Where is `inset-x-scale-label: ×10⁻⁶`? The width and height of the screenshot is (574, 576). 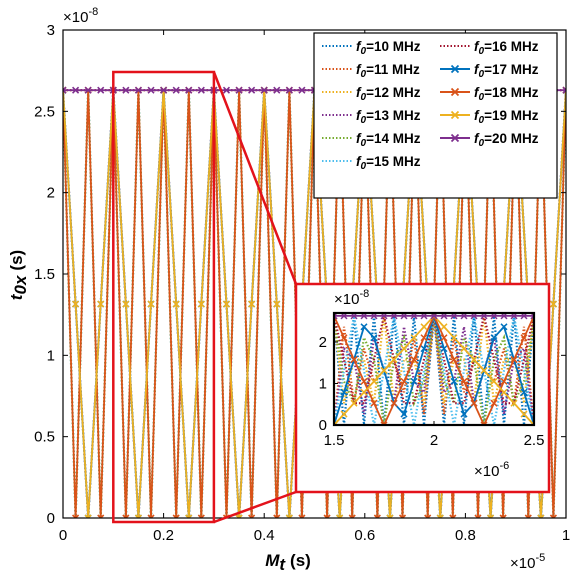
inset-x-scale-label: ×10⁻⁶ is located at coordinates (491, 470).